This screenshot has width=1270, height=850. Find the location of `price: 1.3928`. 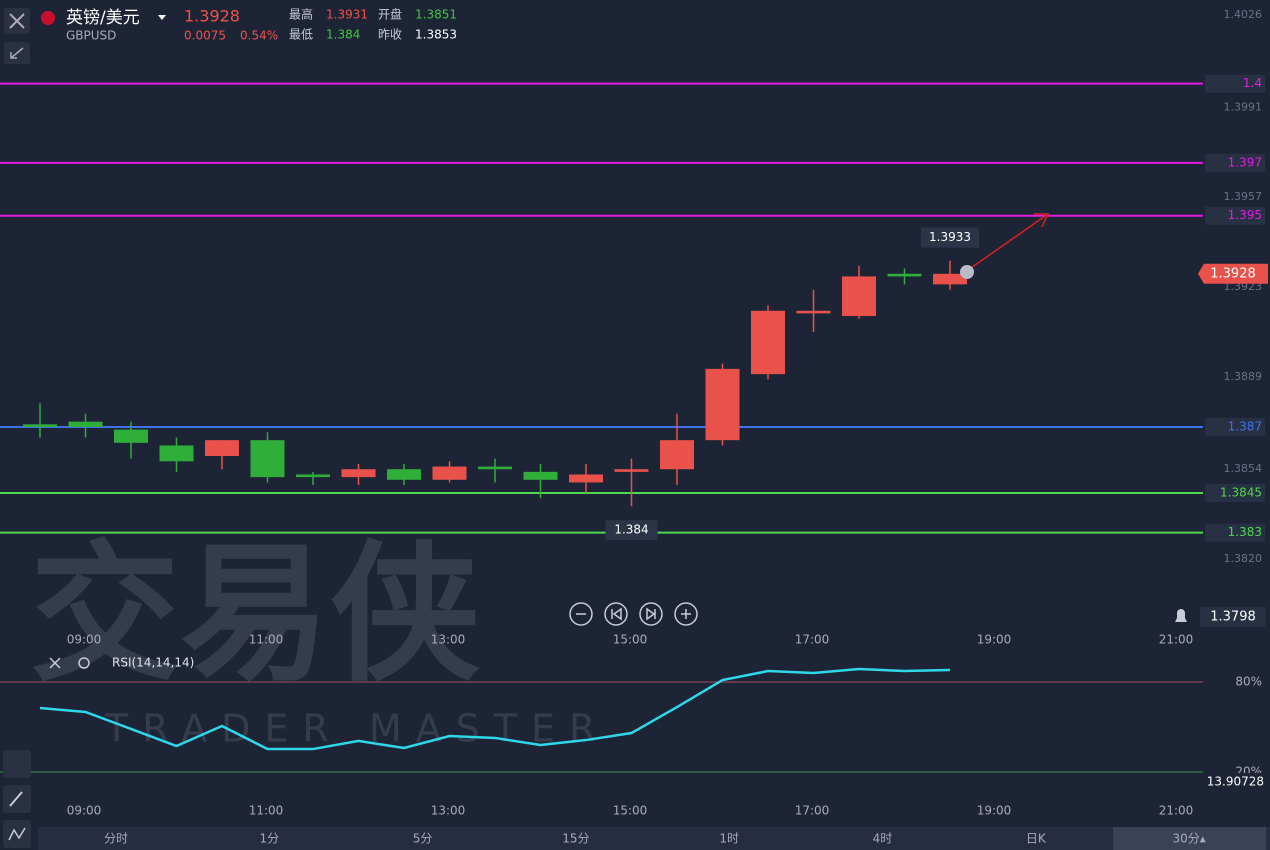

price: 1.3928 is located at coordinates (212, 16).